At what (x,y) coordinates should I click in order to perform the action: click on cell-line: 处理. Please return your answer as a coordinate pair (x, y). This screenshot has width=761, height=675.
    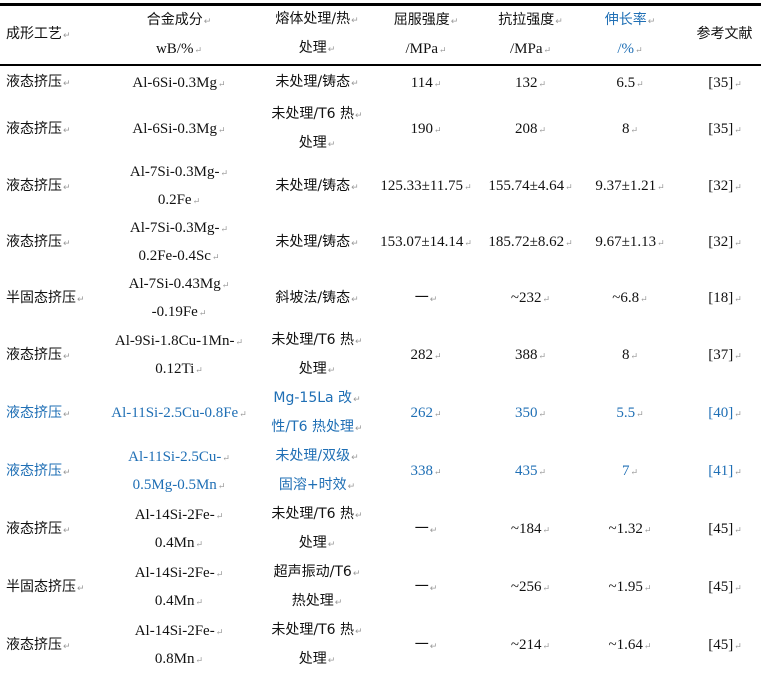
    Looking at the image, I should click on (317, 49).